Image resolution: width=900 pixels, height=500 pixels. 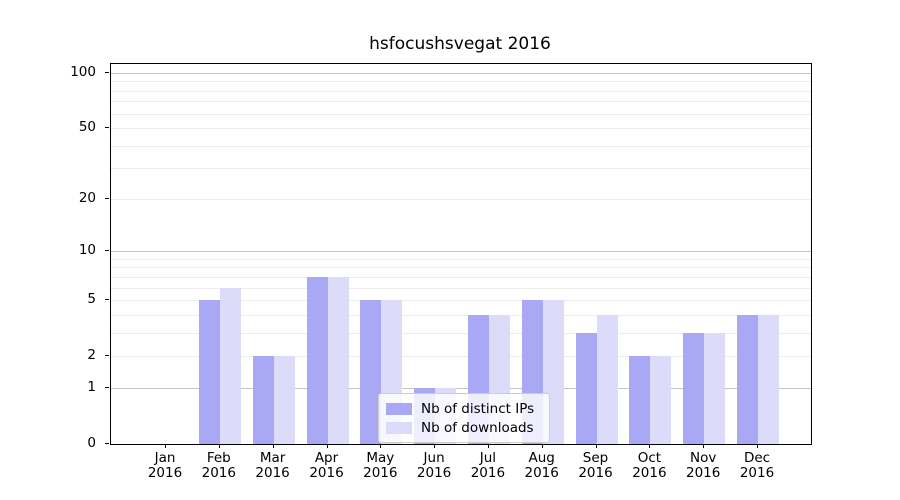 I want to click on legend-item-downloads: Nb of downloads, so click(x=463, y=427).